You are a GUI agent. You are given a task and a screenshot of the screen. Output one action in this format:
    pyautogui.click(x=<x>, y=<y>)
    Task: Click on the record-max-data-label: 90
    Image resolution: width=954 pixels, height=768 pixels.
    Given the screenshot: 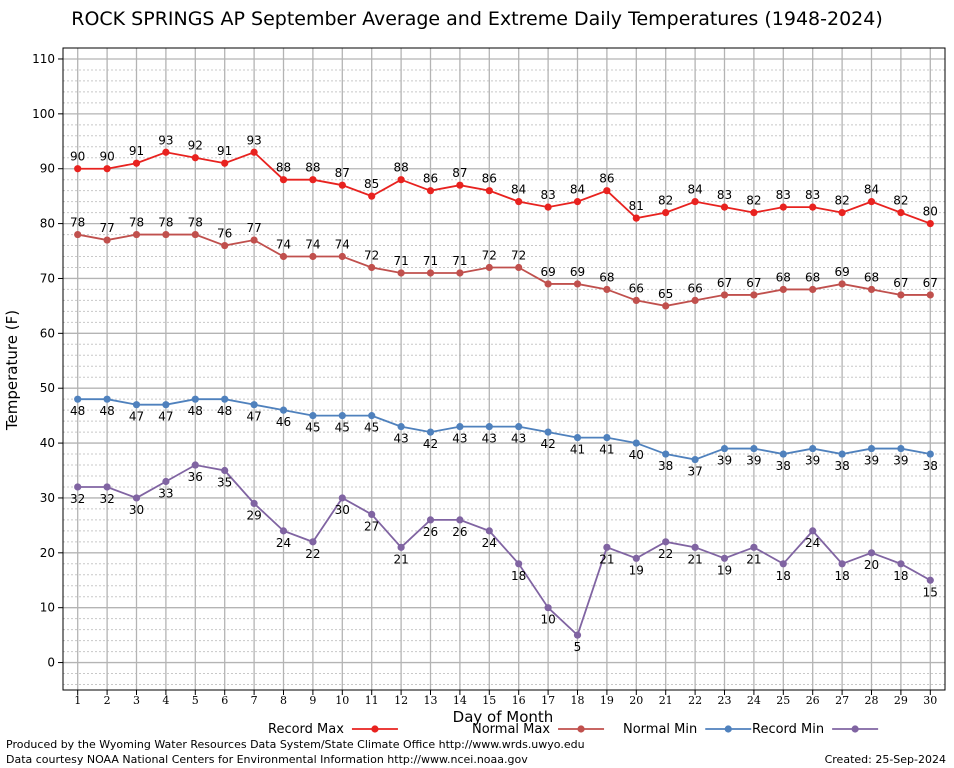 What is the action you would take?
    pyautogui.click(x=106, y=157)
    